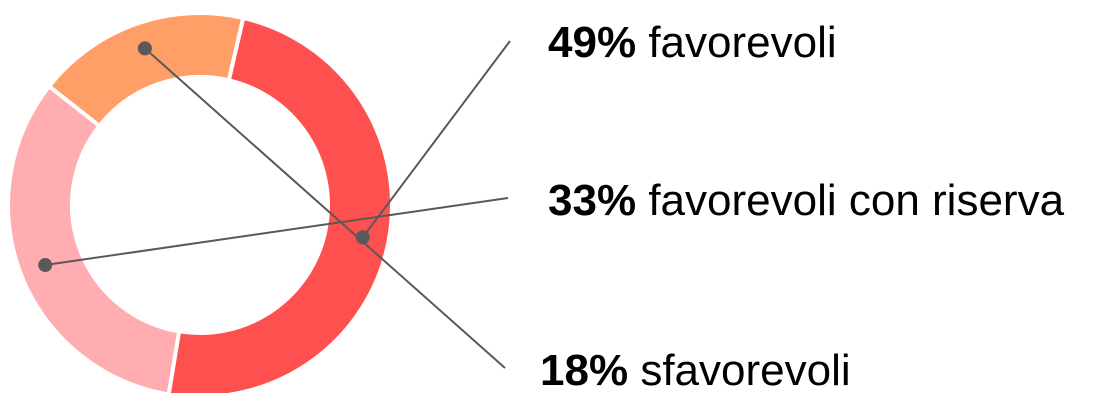  I want to click on leader-line-favorevoli-con-riserva, so click(277, 232).